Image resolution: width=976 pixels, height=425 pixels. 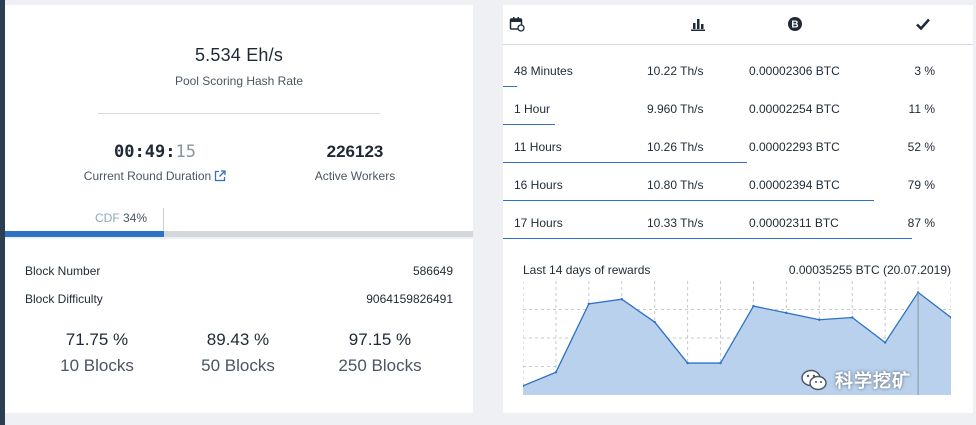 I want to click on rewards-selected-value: 0.00035255 BTC (20.07.2019), so click(x=869, y=270).